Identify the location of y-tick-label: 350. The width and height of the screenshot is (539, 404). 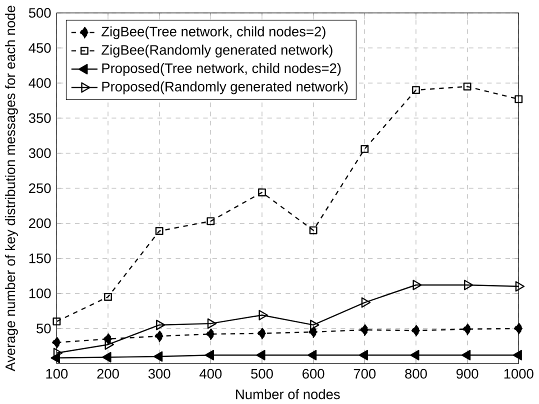
(39, 118).